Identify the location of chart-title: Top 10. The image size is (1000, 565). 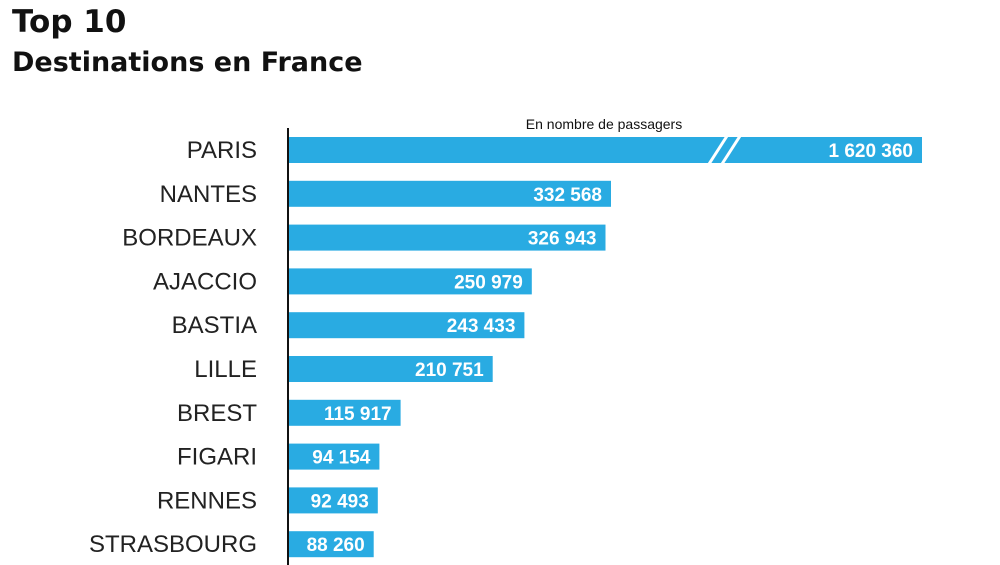
(69, 22).